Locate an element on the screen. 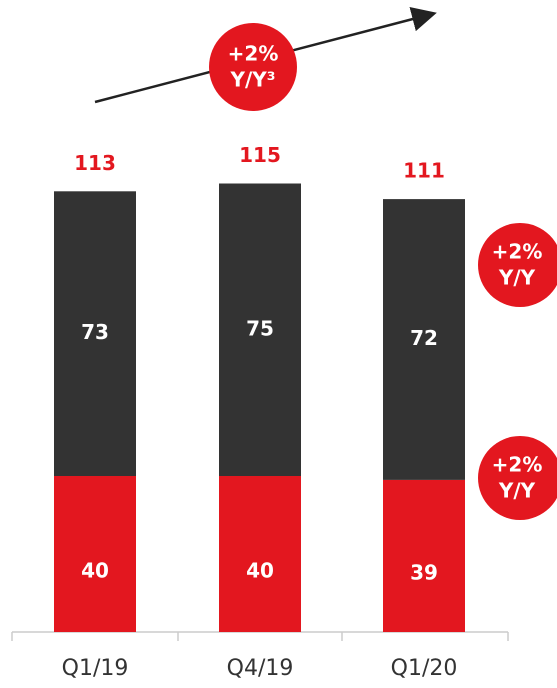 The height and width of the screenshot is (688, 557). value-label: 73 is located at coordinates (95, 332).